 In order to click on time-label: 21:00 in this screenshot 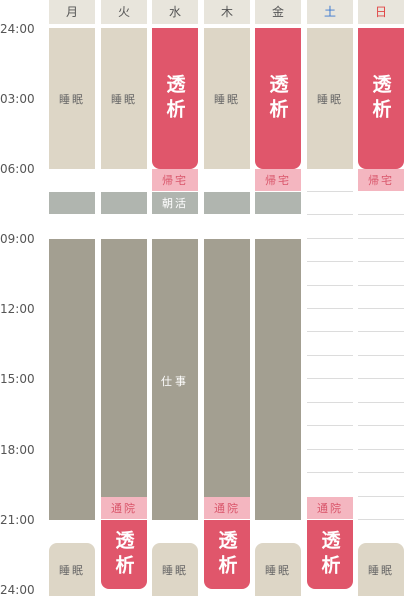, I will do `click(17, 520)`.